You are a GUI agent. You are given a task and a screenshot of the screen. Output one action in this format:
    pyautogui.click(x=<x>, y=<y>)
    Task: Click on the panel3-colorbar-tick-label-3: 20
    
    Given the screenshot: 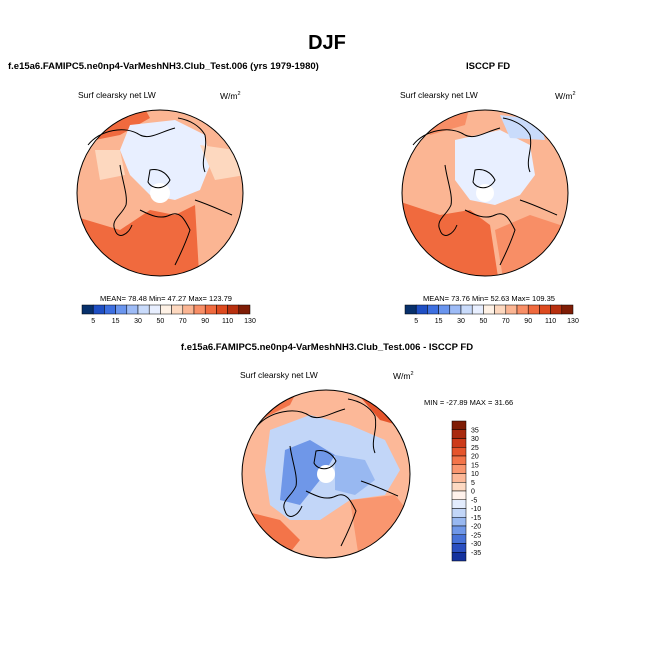 What is the action you would take?
    pyautogui.click(x=475, y=457)
    